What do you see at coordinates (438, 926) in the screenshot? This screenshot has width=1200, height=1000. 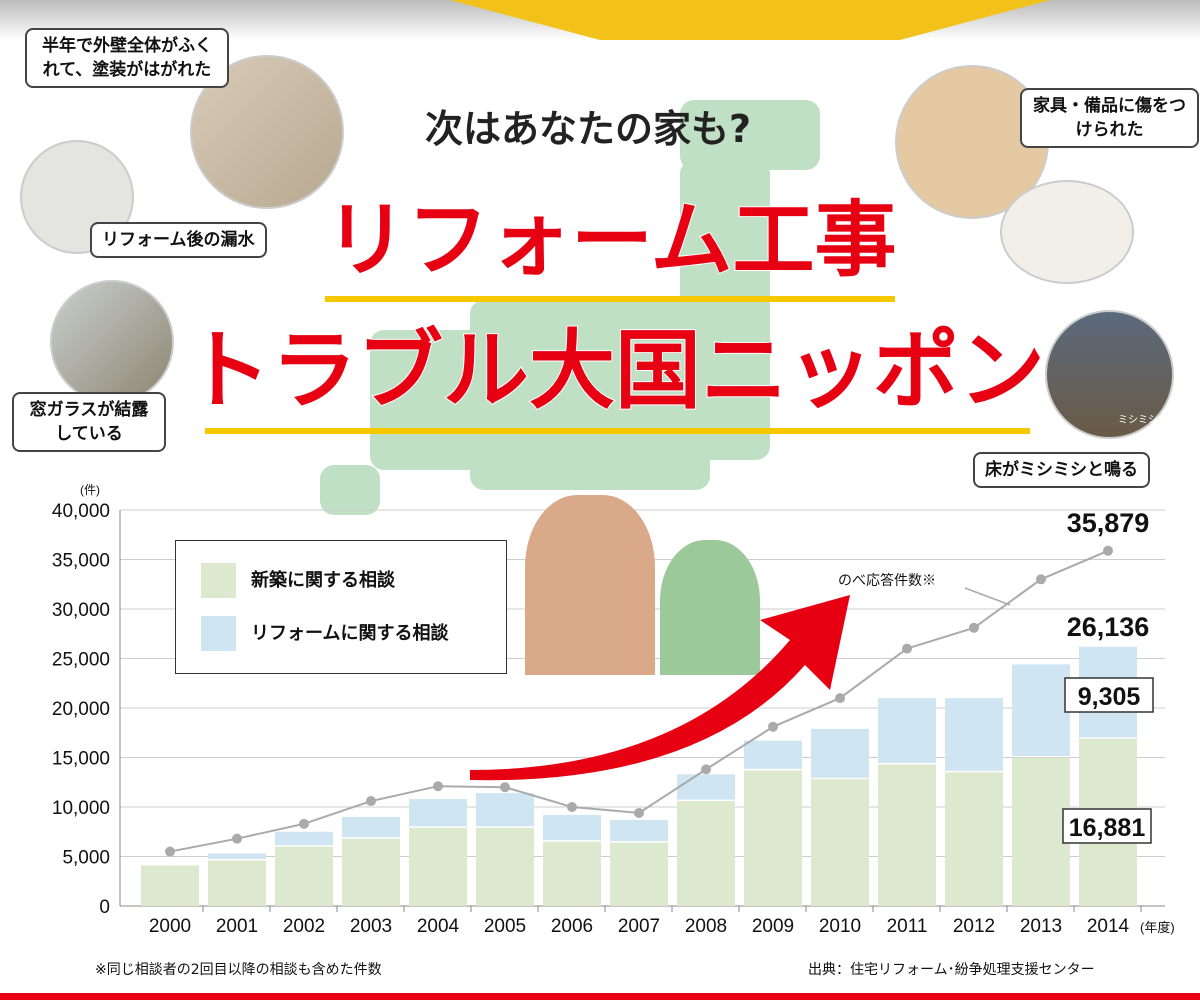 I see `x-tick-label: 2004` at bounding box center [438, 926].